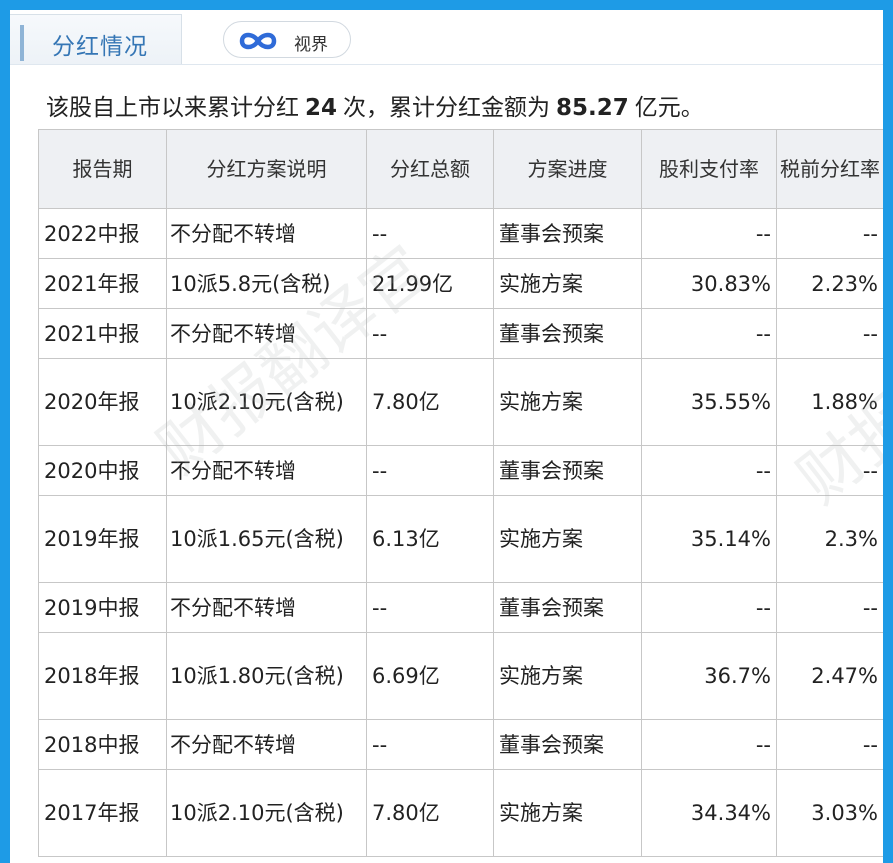 Image resolution: width=893 pixels, height=863 pixels. I want to click on cell-period: 2020年报, so click(102, 402).